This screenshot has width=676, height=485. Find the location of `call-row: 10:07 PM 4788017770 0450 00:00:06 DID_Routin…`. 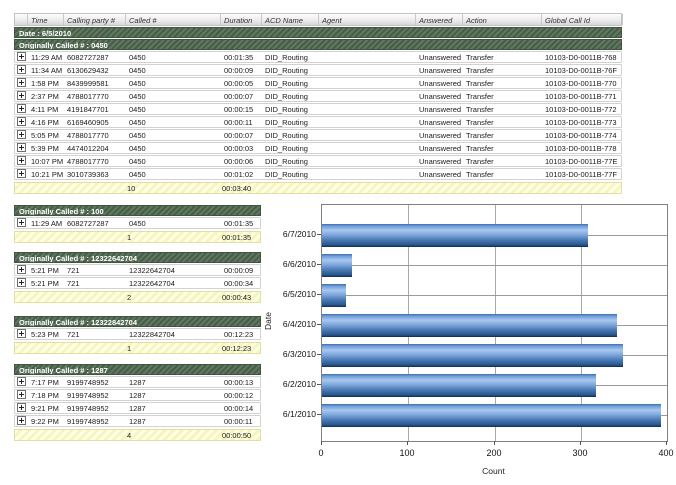

call-row: 10:07 PM 4788017770 0450 00:00:06 DID_Routin… is located at coordinates (318, 161).